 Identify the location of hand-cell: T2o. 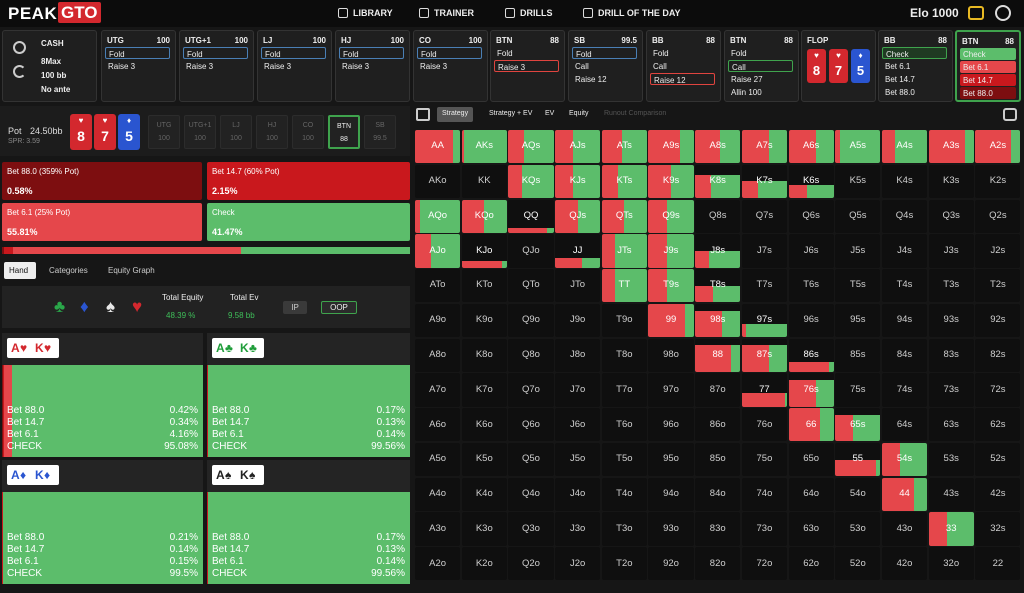
(624, 564).